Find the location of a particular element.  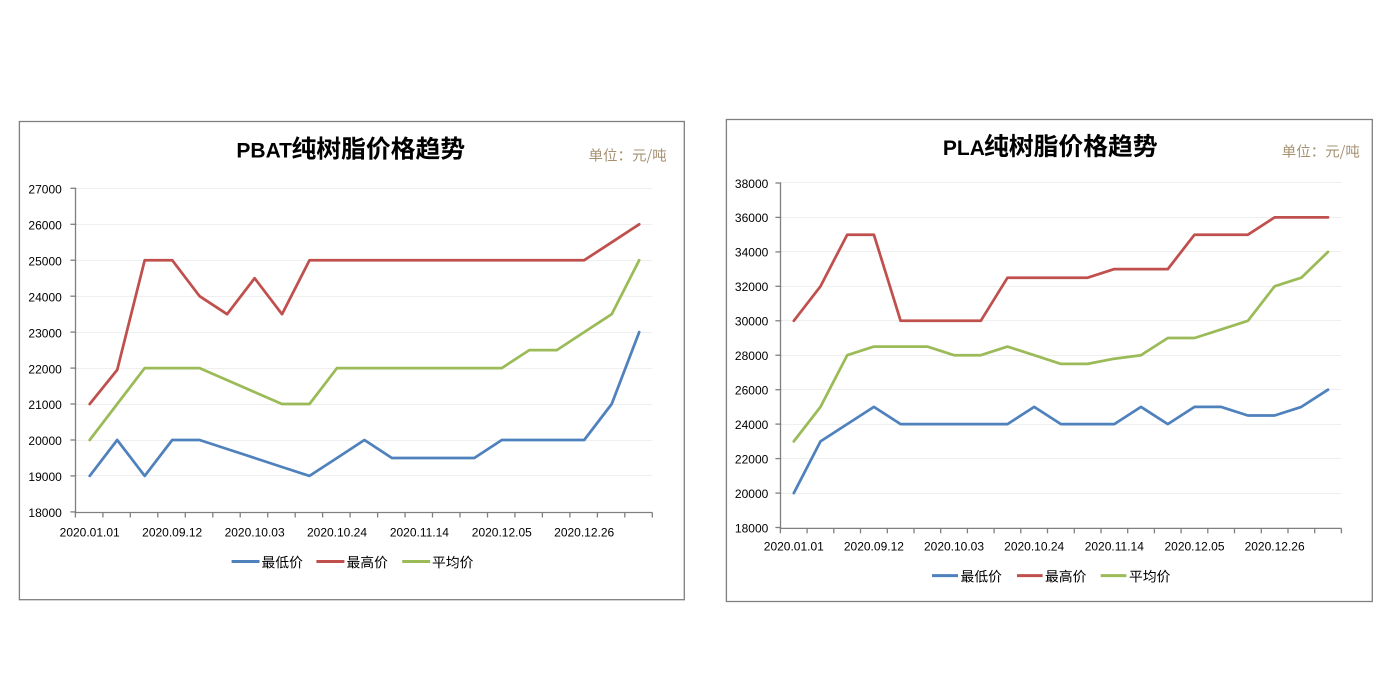

svg-text: PBAT is located at coordinates (264, 151).